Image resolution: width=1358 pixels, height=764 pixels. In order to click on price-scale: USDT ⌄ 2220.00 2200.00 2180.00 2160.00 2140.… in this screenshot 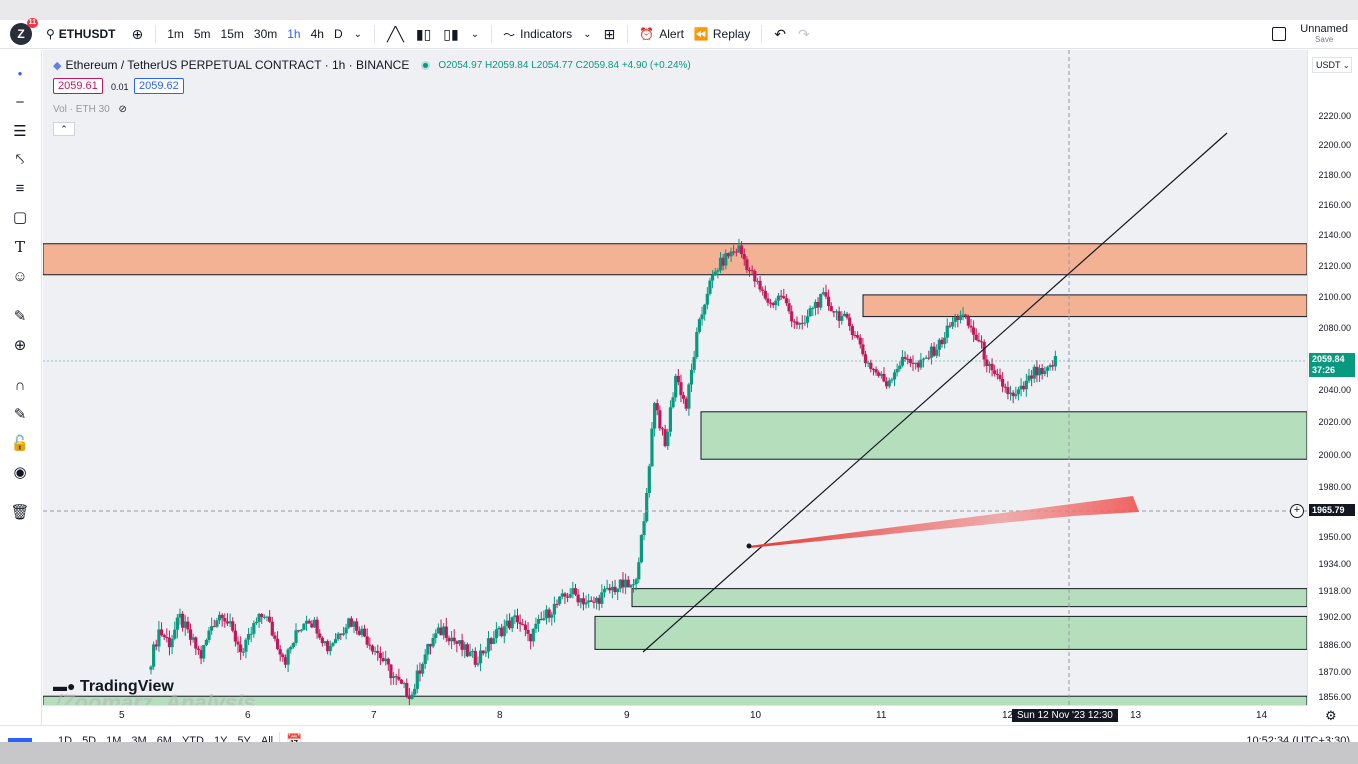, I will do `click(1332, 377)`.